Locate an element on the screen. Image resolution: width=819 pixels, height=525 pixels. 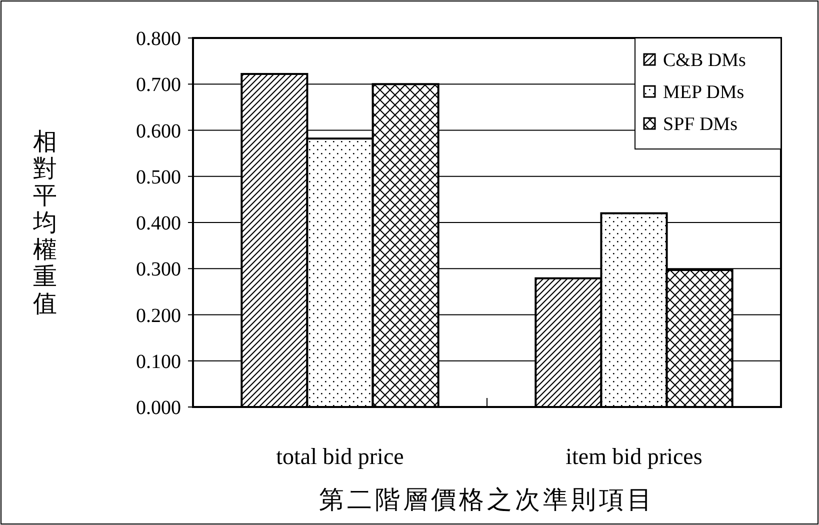
x-axis-title: 第二階層價格之次準則項目 is located at coordinates (487, 500).